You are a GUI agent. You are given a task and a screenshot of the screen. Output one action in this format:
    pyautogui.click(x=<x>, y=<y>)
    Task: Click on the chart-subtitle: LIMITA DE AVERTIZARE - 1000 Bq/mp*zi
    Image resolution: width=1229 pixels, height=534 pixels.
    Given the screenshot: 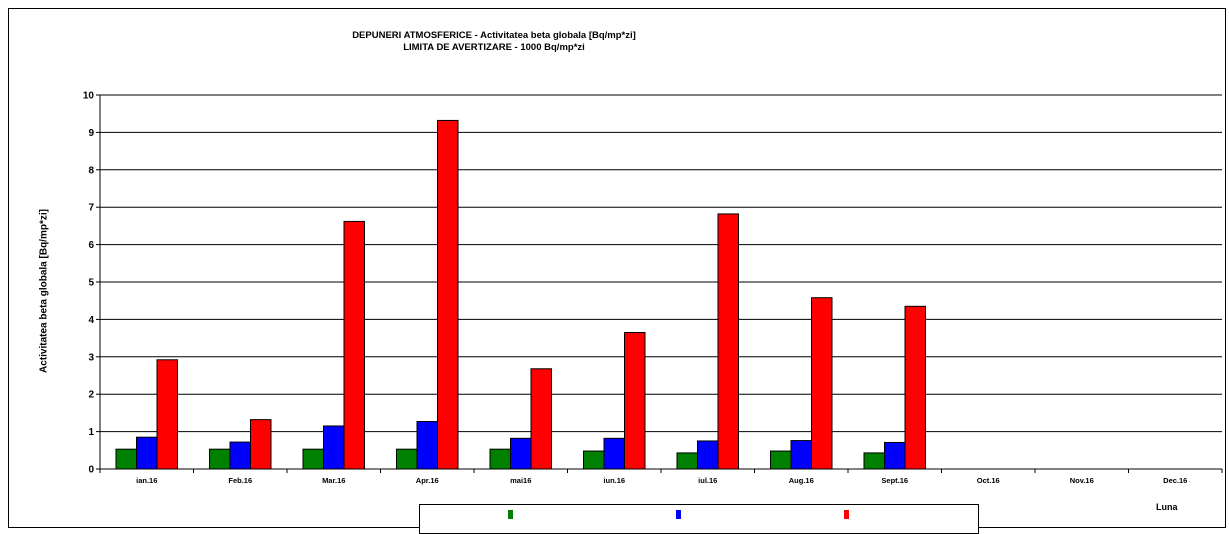 What is the action you would take?
    pyautogui.click(x=494, y=47)
    